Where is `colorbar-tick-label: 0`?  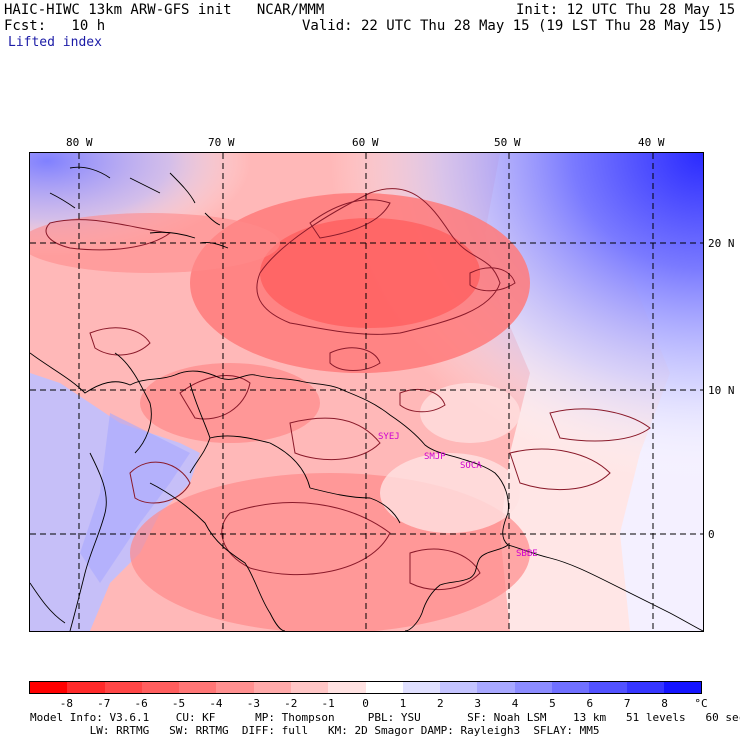 colorbar-tick-label: 0 is located at coordinates (365, 703).